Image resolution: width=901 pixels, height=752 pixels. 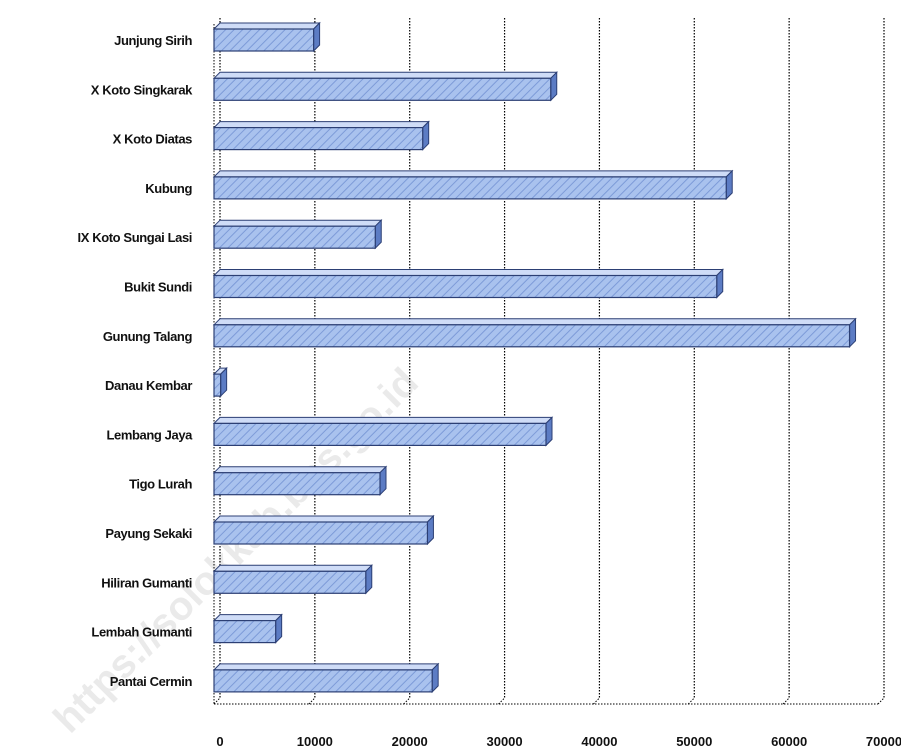 What do you see at coordinates (219, 741) in the screenshot?
I see `x-tick-label: 0` at bounding box center [219, 741].